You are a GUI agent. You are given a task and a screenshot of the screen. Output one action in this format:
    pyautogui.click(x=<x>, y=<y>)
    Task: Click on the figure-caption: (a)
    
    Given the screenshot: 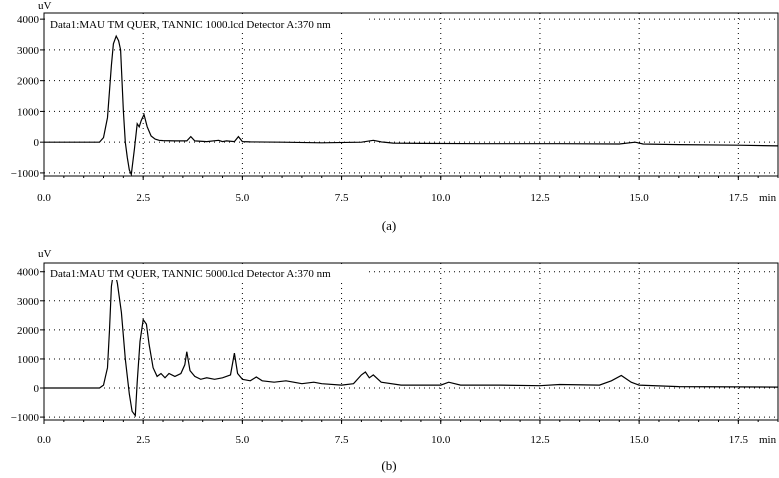 What is the action you would take?
    pyautogui.click(x=389, y=225)
    